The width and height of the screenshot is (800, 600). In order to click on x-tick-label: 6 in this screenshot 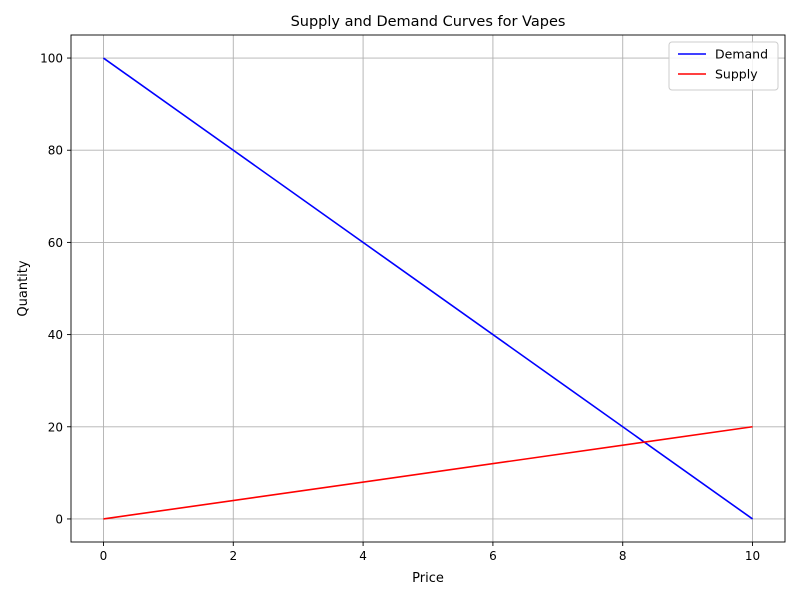, I will do `click(493, 556)`.